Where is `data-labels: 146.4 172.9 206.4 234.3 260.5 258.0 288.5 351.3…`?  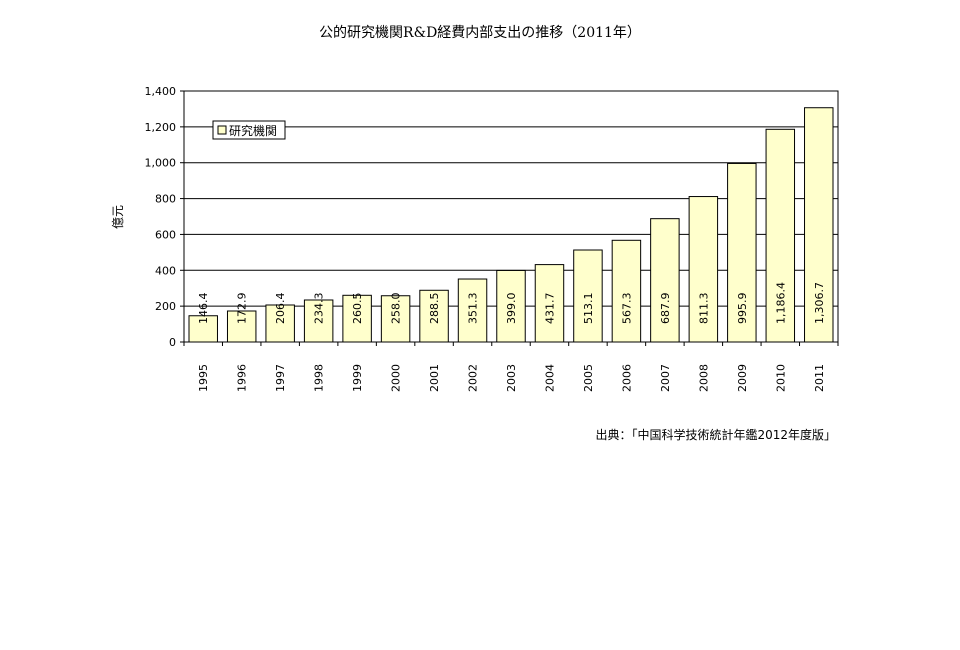
data-labels: 146.4 172.9 206.4 234.3 260.5 258.0 288.5 351.3… is located at coordinates (511, 303).